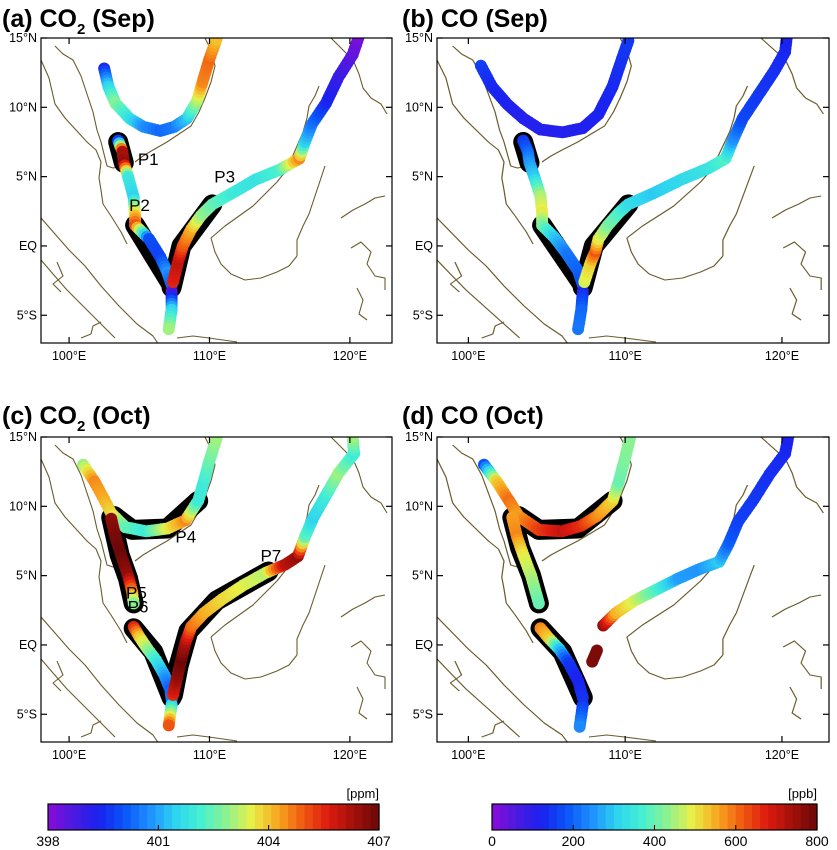  What do you see at coordinates (224, 176) in the screenshot?
I see `region-label: P3` at bounding box center [224, 176].